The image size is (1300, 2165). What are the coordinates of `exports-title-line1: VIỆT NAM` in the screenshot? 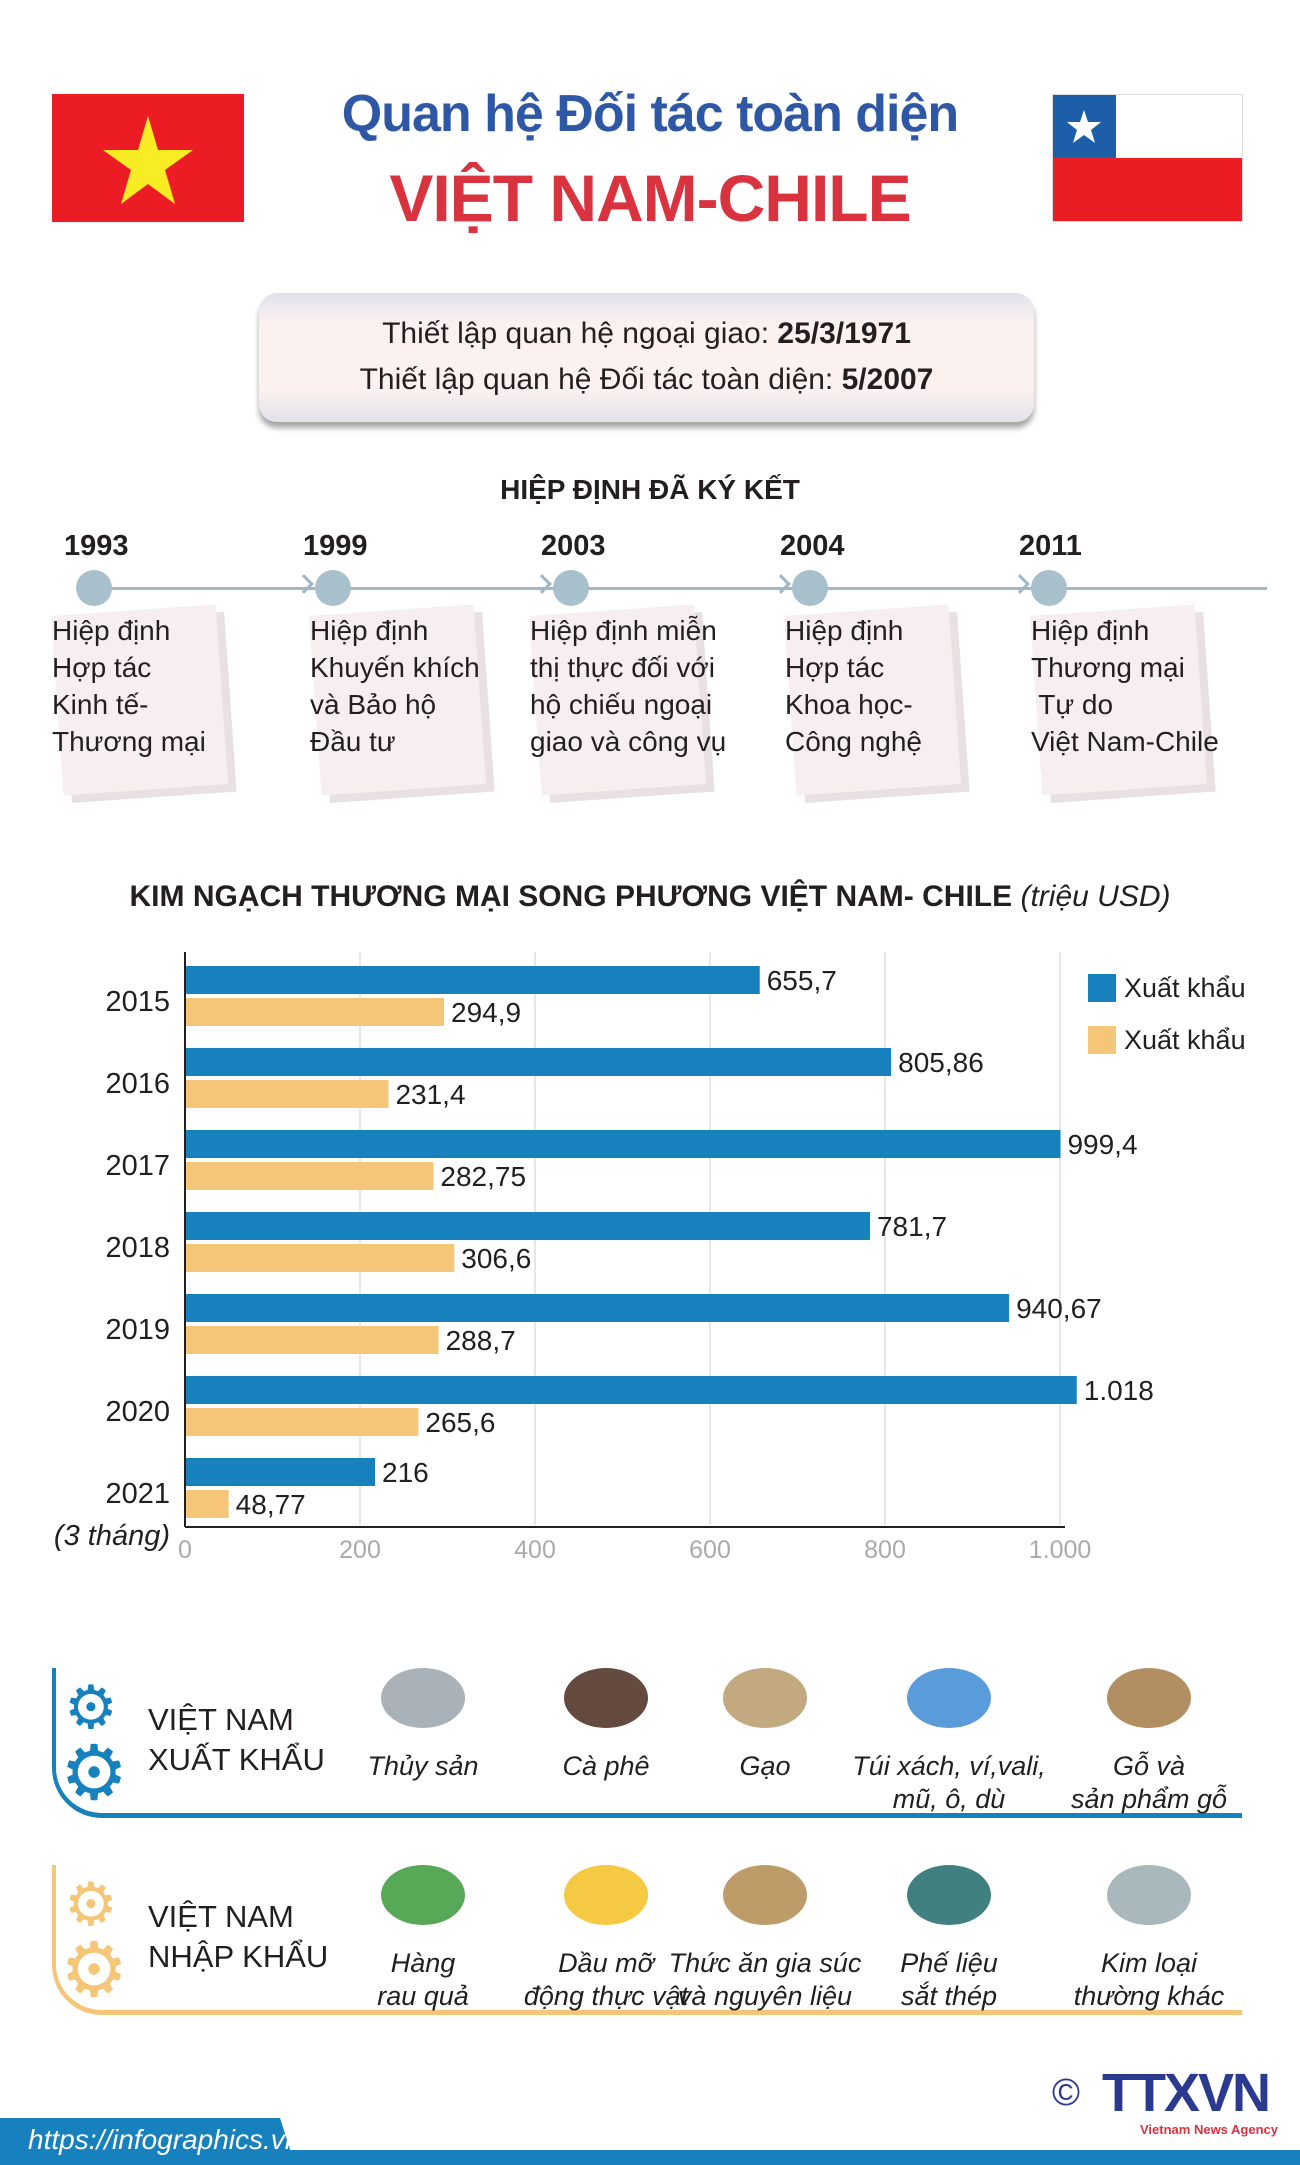 It's located at (221, 1719).